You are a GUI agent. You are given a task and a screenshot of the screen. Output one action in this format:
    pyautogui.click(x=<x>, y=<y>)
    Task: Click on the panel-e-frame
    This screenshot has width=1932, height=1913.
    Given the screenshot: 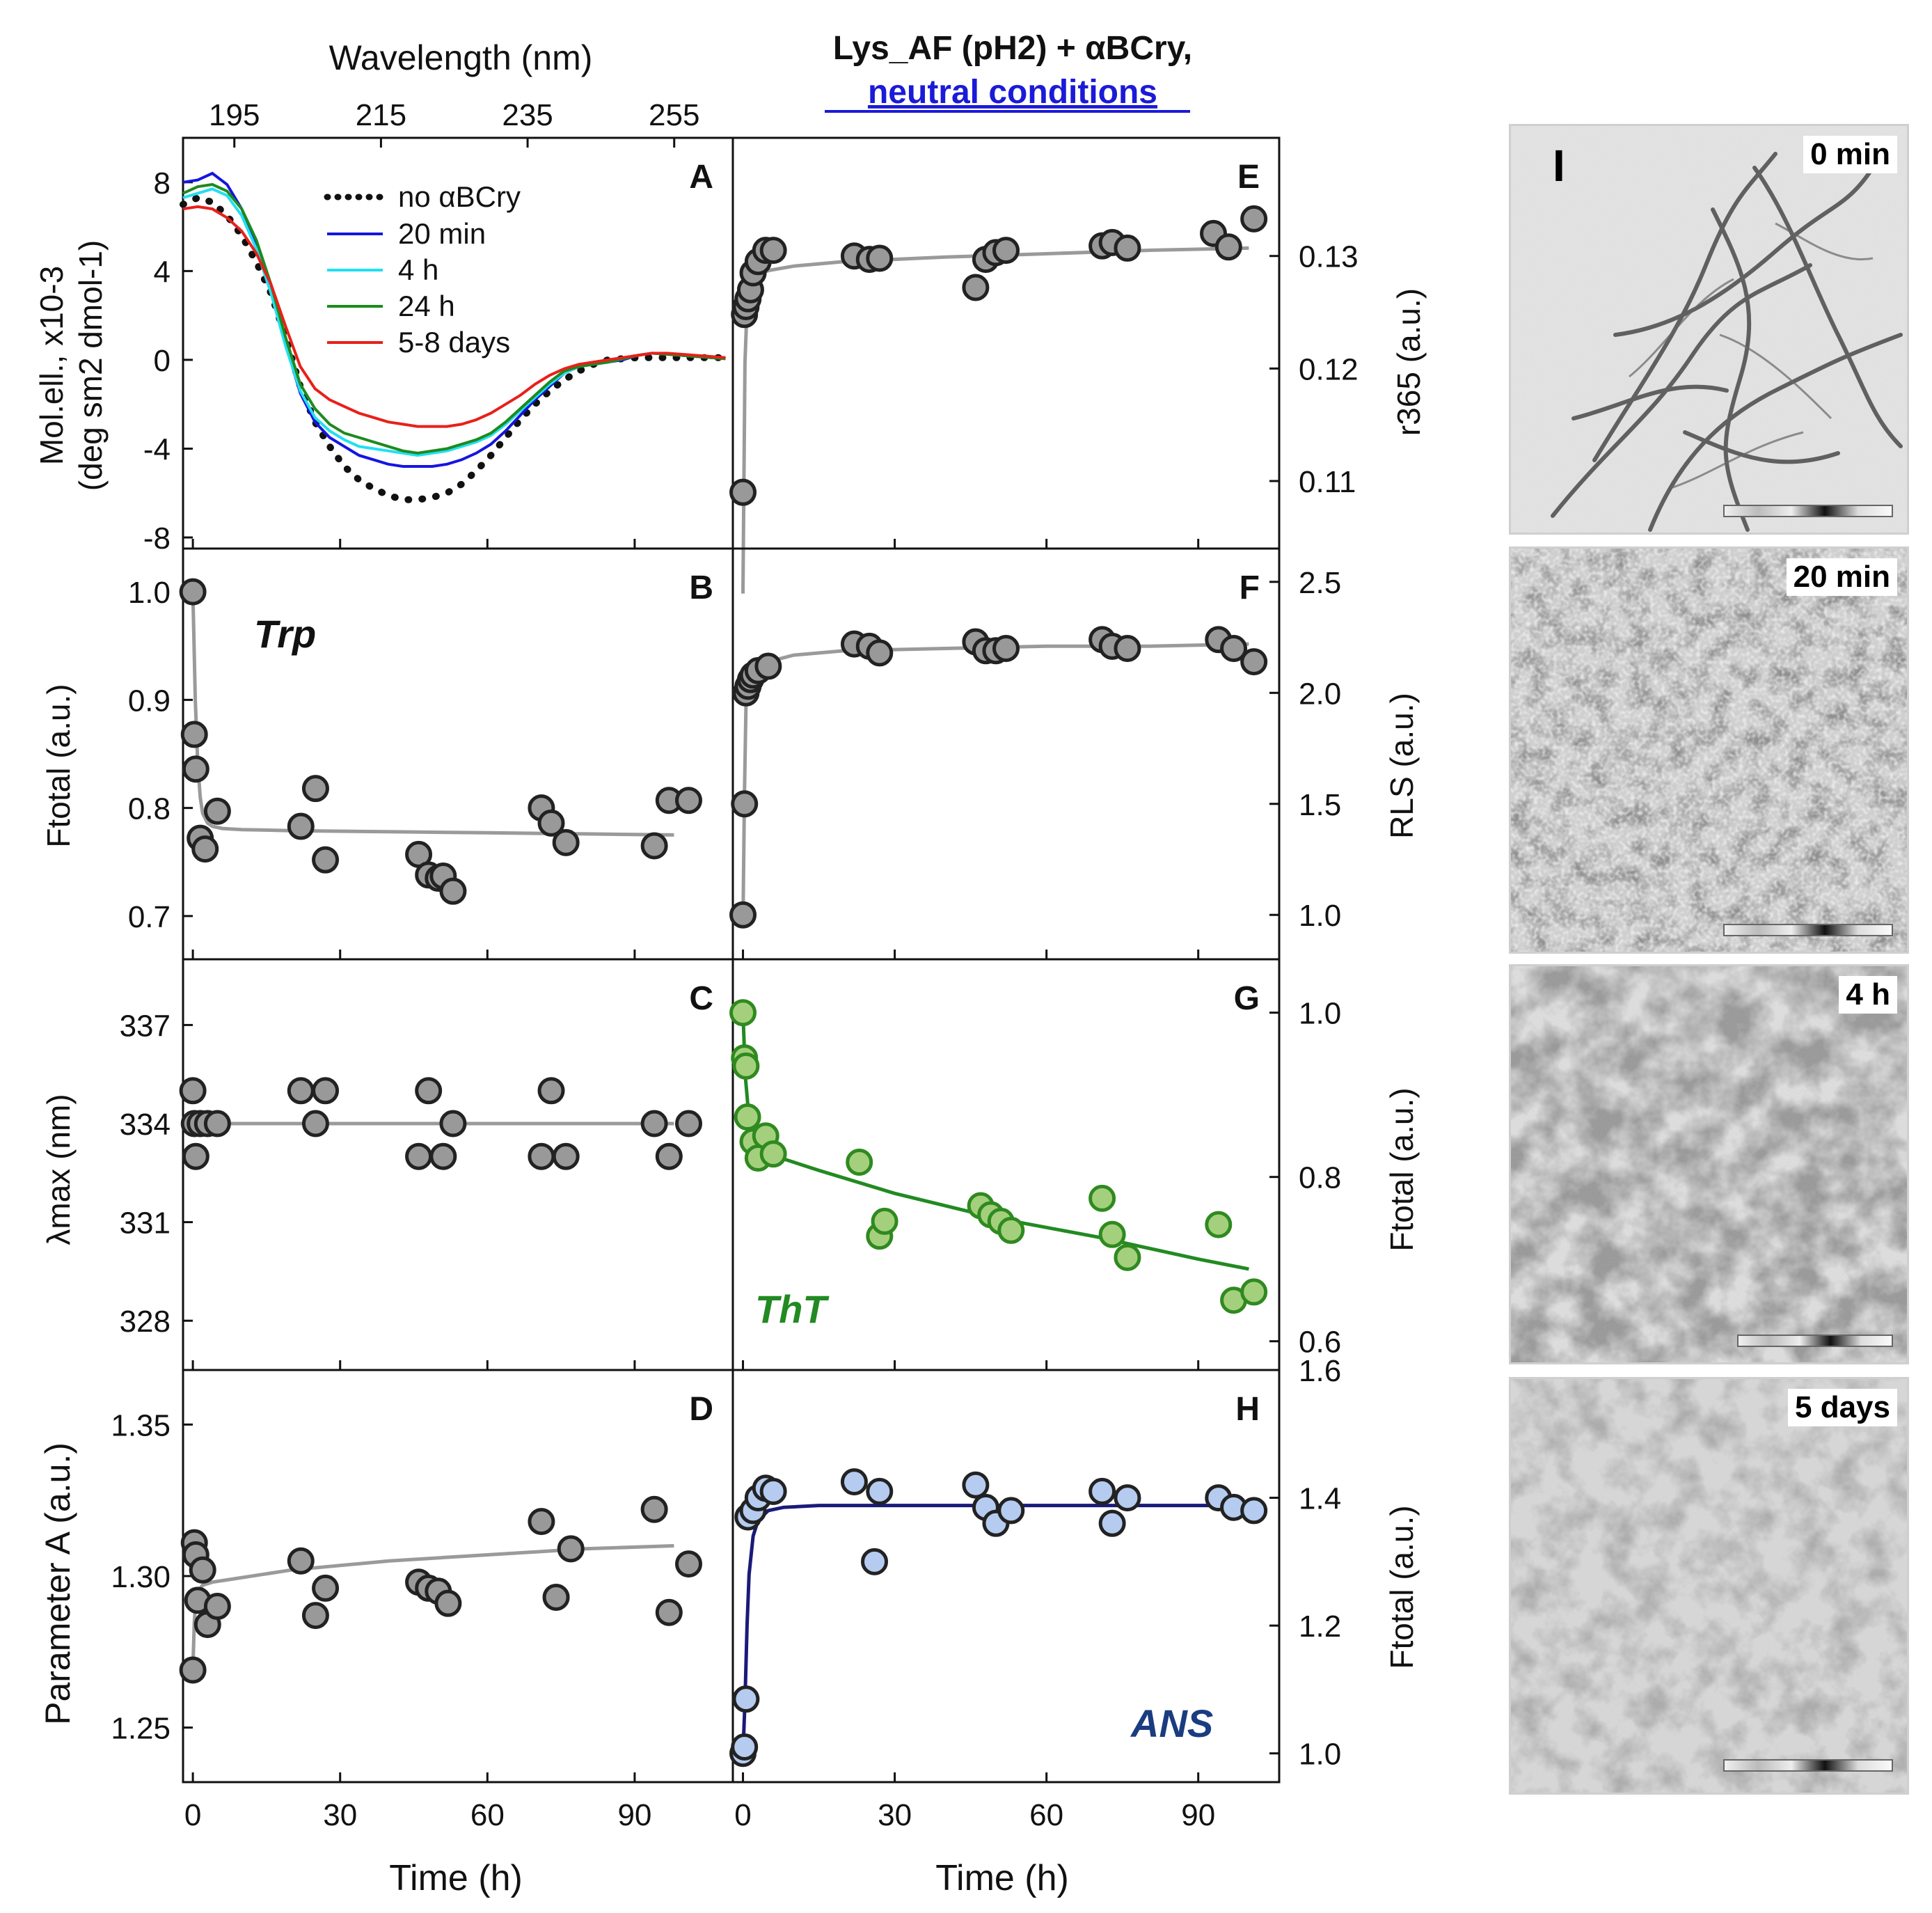 What is the action you would take?
    pyautogui.click(x=1006, y=343)
    